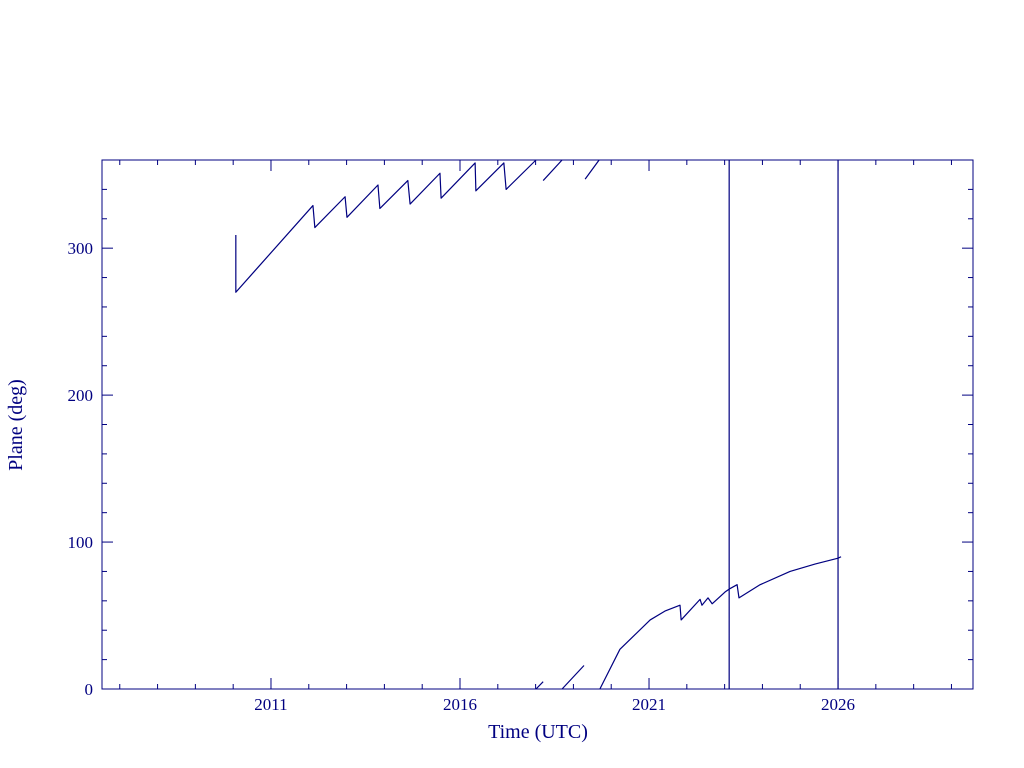 The width and height of the screenshot is (1024, 768). What do you see at coordinates (270, 704) in the screenshot?
I see `x-tick-label: 2011` at bounding box center [270, 704].